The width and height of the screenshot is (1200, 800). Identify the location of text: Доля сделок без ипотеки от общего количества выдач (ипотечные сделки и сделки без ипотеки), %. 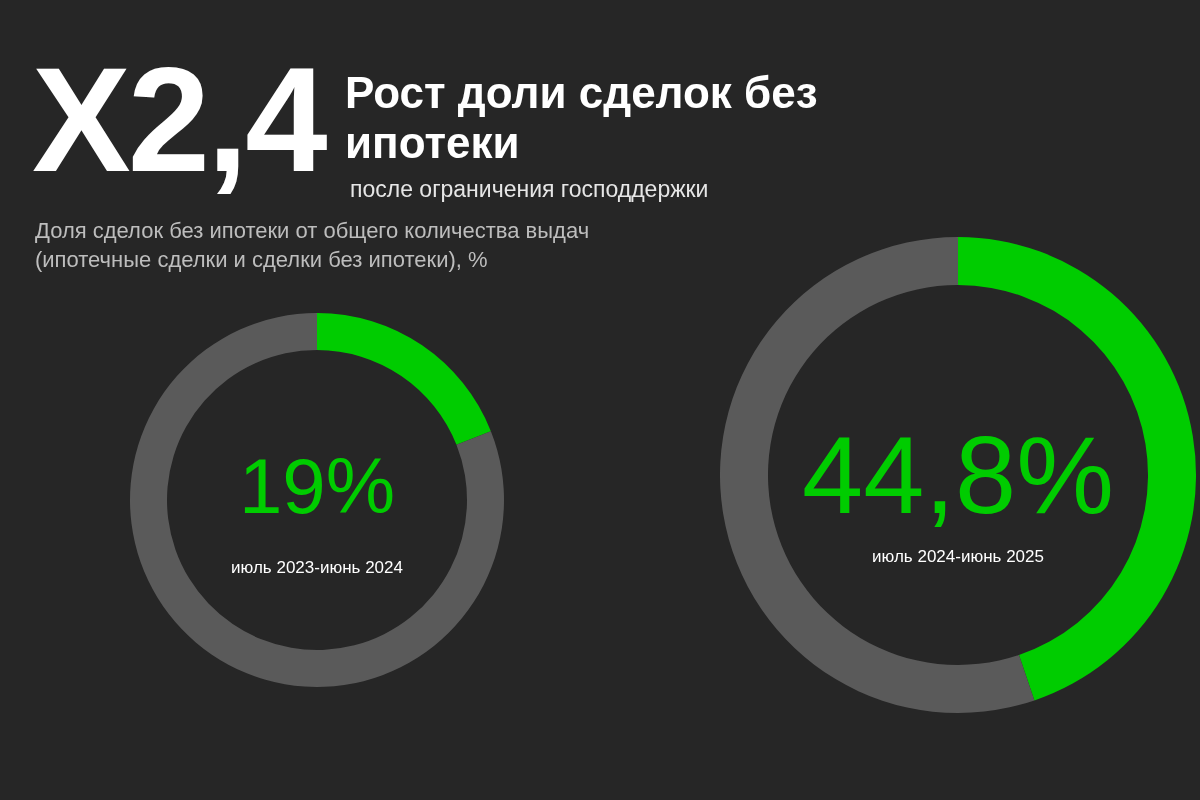
(313, 245).